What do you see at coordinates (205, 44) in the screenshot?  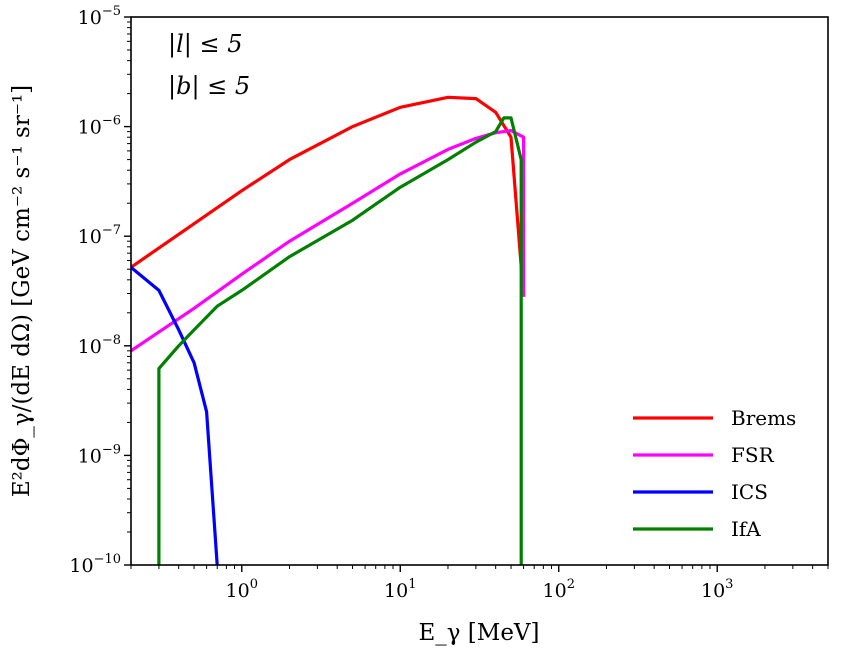 I see `annotation-l: |l| ≤ 5` at bounding box center [205, 44].